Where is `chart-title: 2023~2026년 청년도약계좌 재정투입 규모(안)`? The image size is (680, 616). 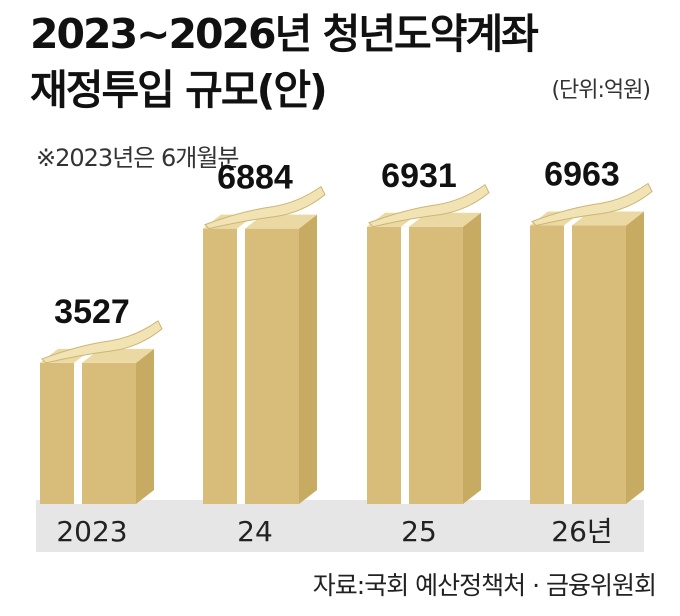 chart-title: 2023~2026년 청년도약계좌 재정투입 규모(안) is located at coordinates (284, 62).